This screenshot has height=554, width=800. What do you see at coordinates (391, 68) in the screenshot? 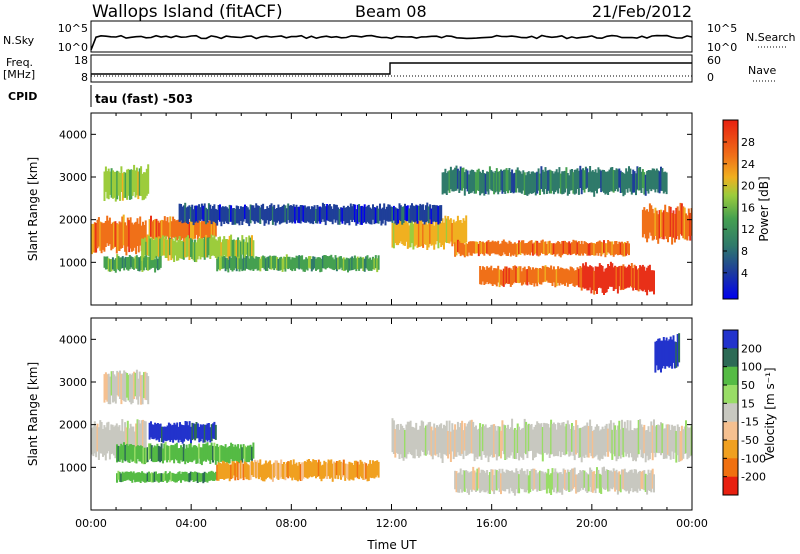
I see `freq-trace` at bounding box center [391, 68].